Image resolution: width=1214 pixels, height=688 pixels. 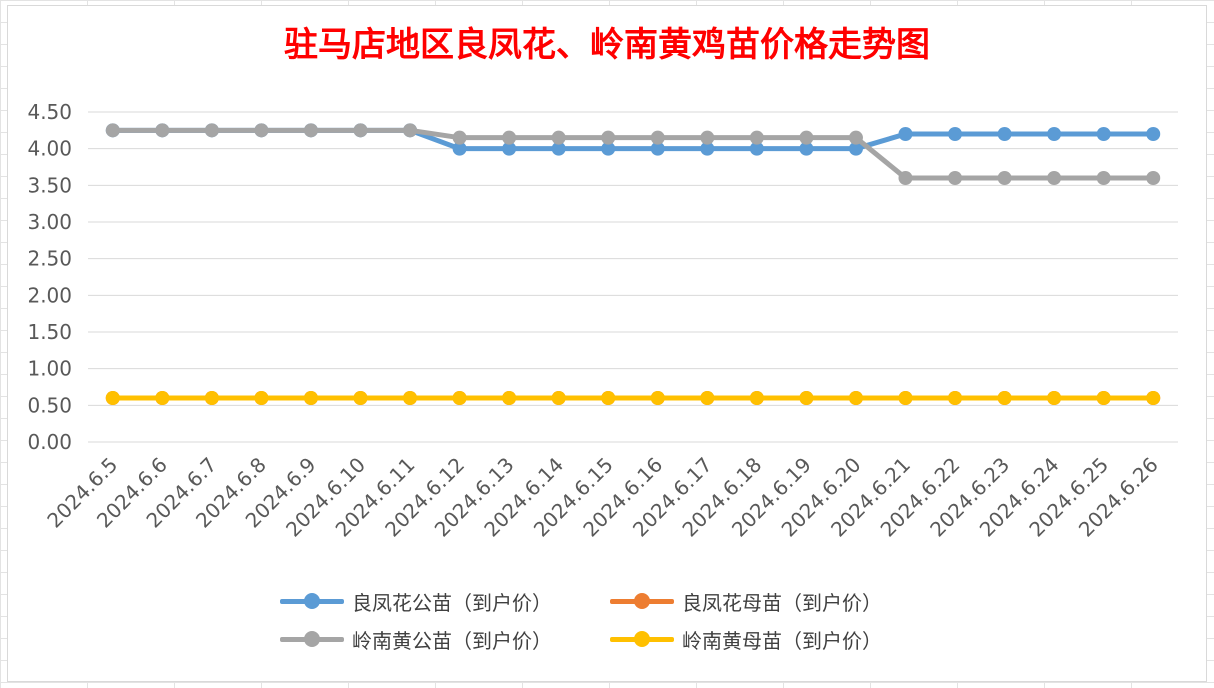 I want to click on legend-item-series-1: 良凤花公苗（到户价）, so click(x=445, y=601).